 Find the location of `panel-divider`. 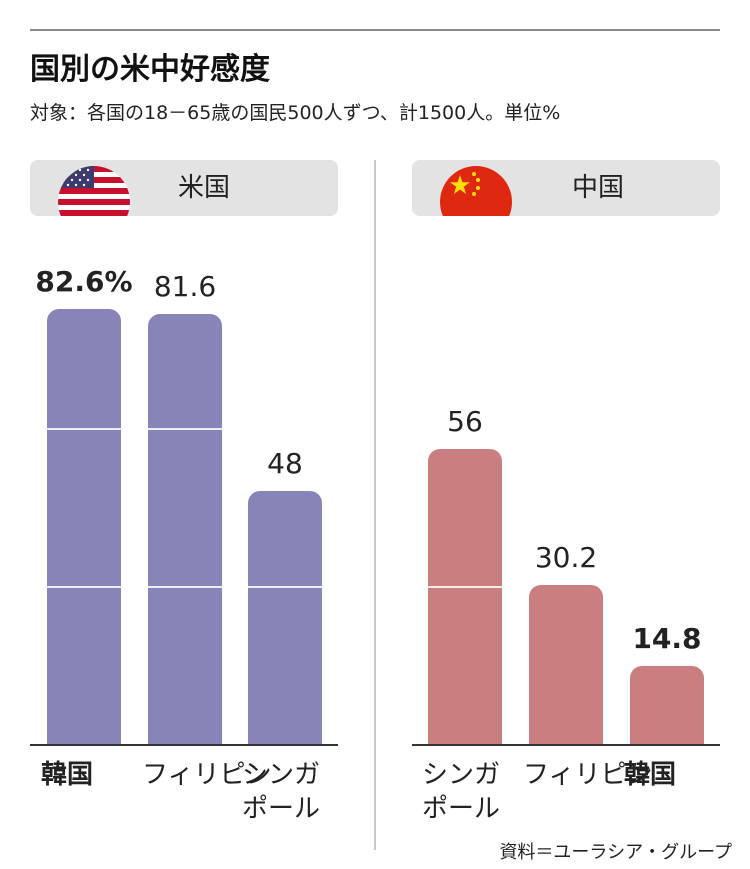

panel-divider is located at coordinates (375, 505).